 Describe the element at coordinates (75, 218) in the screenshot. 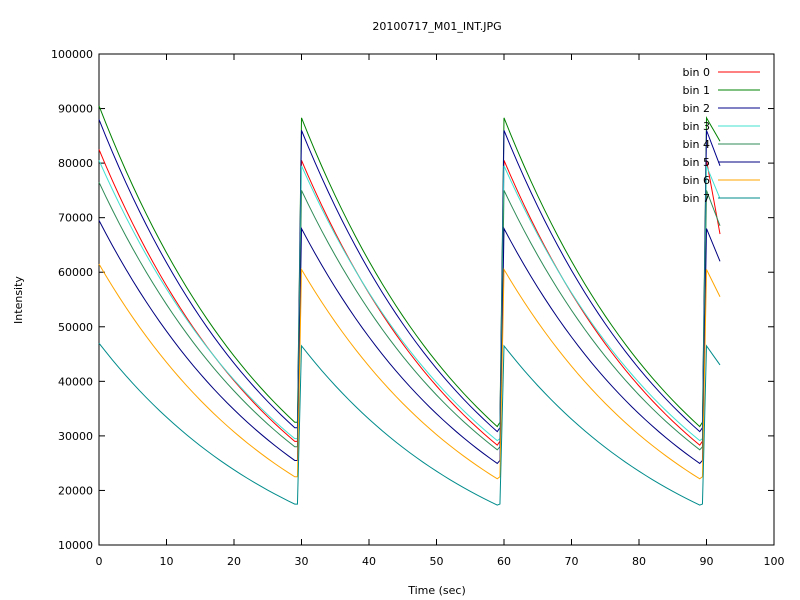

I see `y-tick-label: 70000` at that location.